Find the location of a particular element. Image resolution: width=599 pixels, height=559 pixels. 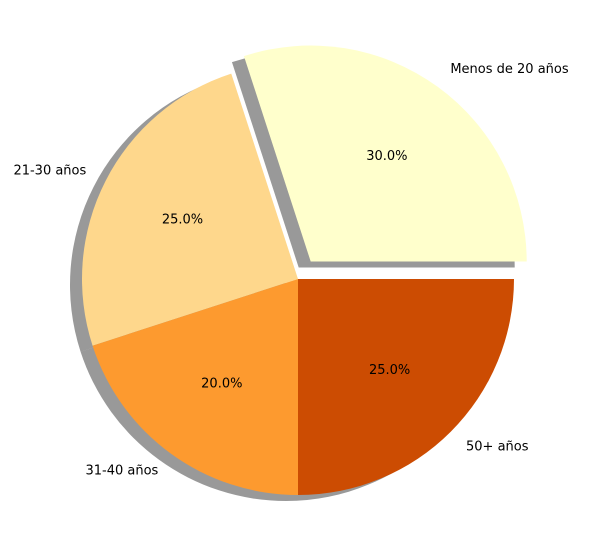

slice-label-31-40-anos: 31-40 años is located at coordinates (121, 471).